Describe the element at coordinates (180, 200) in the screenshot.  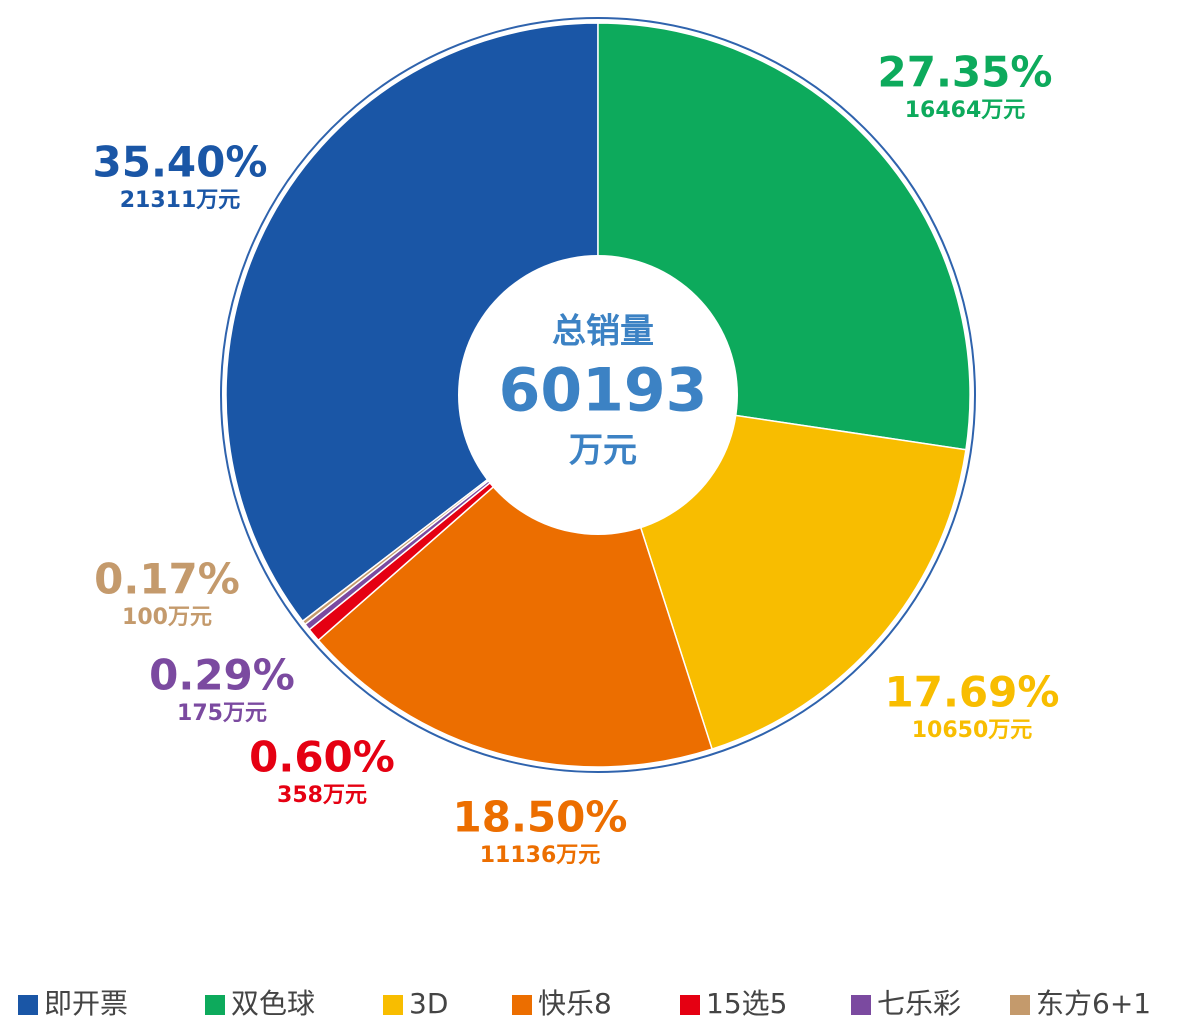
I see `amount-label: 21311万元` at that location.